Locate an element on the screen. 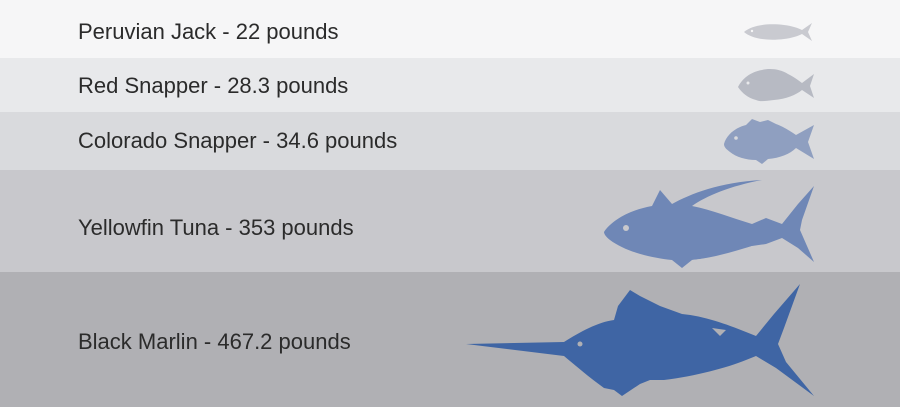  row-label: Colorado Snapper - 34.6 pounds is located at coordinates (238, 140).